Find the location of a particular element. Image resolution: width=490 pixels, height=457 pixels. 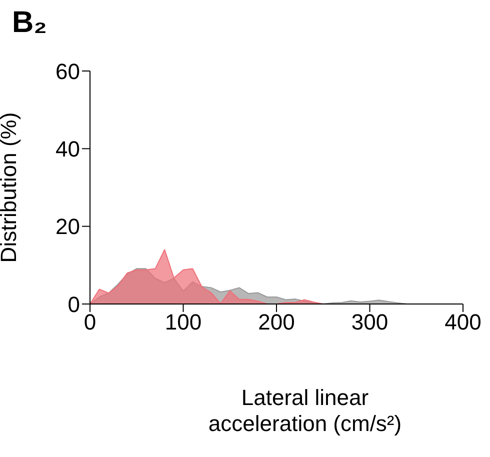

y-tick-label: 40 is located at coordinates (68, 149).